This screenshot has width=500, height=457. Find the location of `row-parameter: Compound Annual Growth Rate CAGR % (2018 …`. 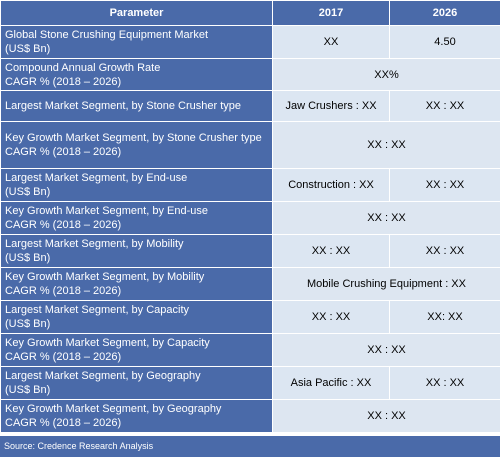

row-parameter: Compound Annual Growth Rate CAGR % (2018 … is located at coordinates (136, 74).